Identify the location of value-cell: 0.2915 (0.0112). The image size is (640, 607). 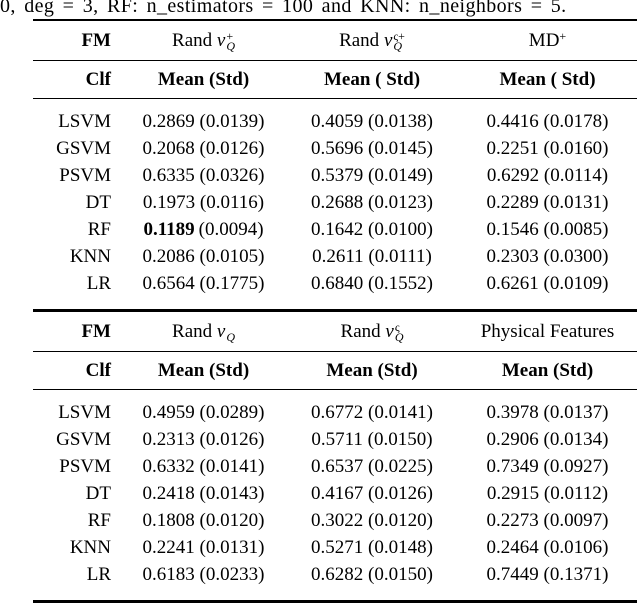
(547, 493).